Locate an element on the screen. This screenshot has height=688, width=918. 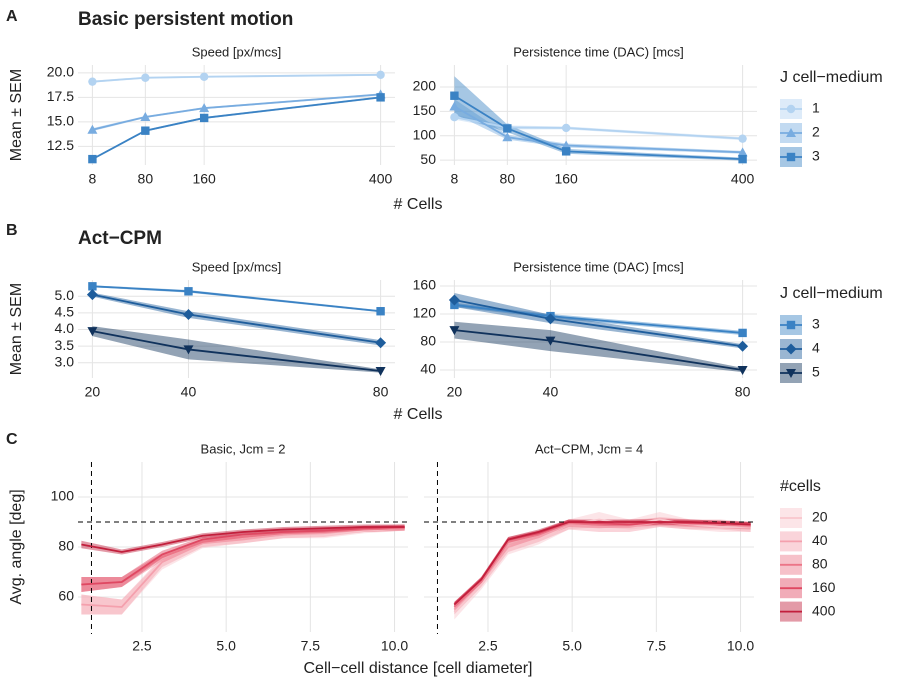
y-tick-label: 4.0 is located at coordinates (65, 328).